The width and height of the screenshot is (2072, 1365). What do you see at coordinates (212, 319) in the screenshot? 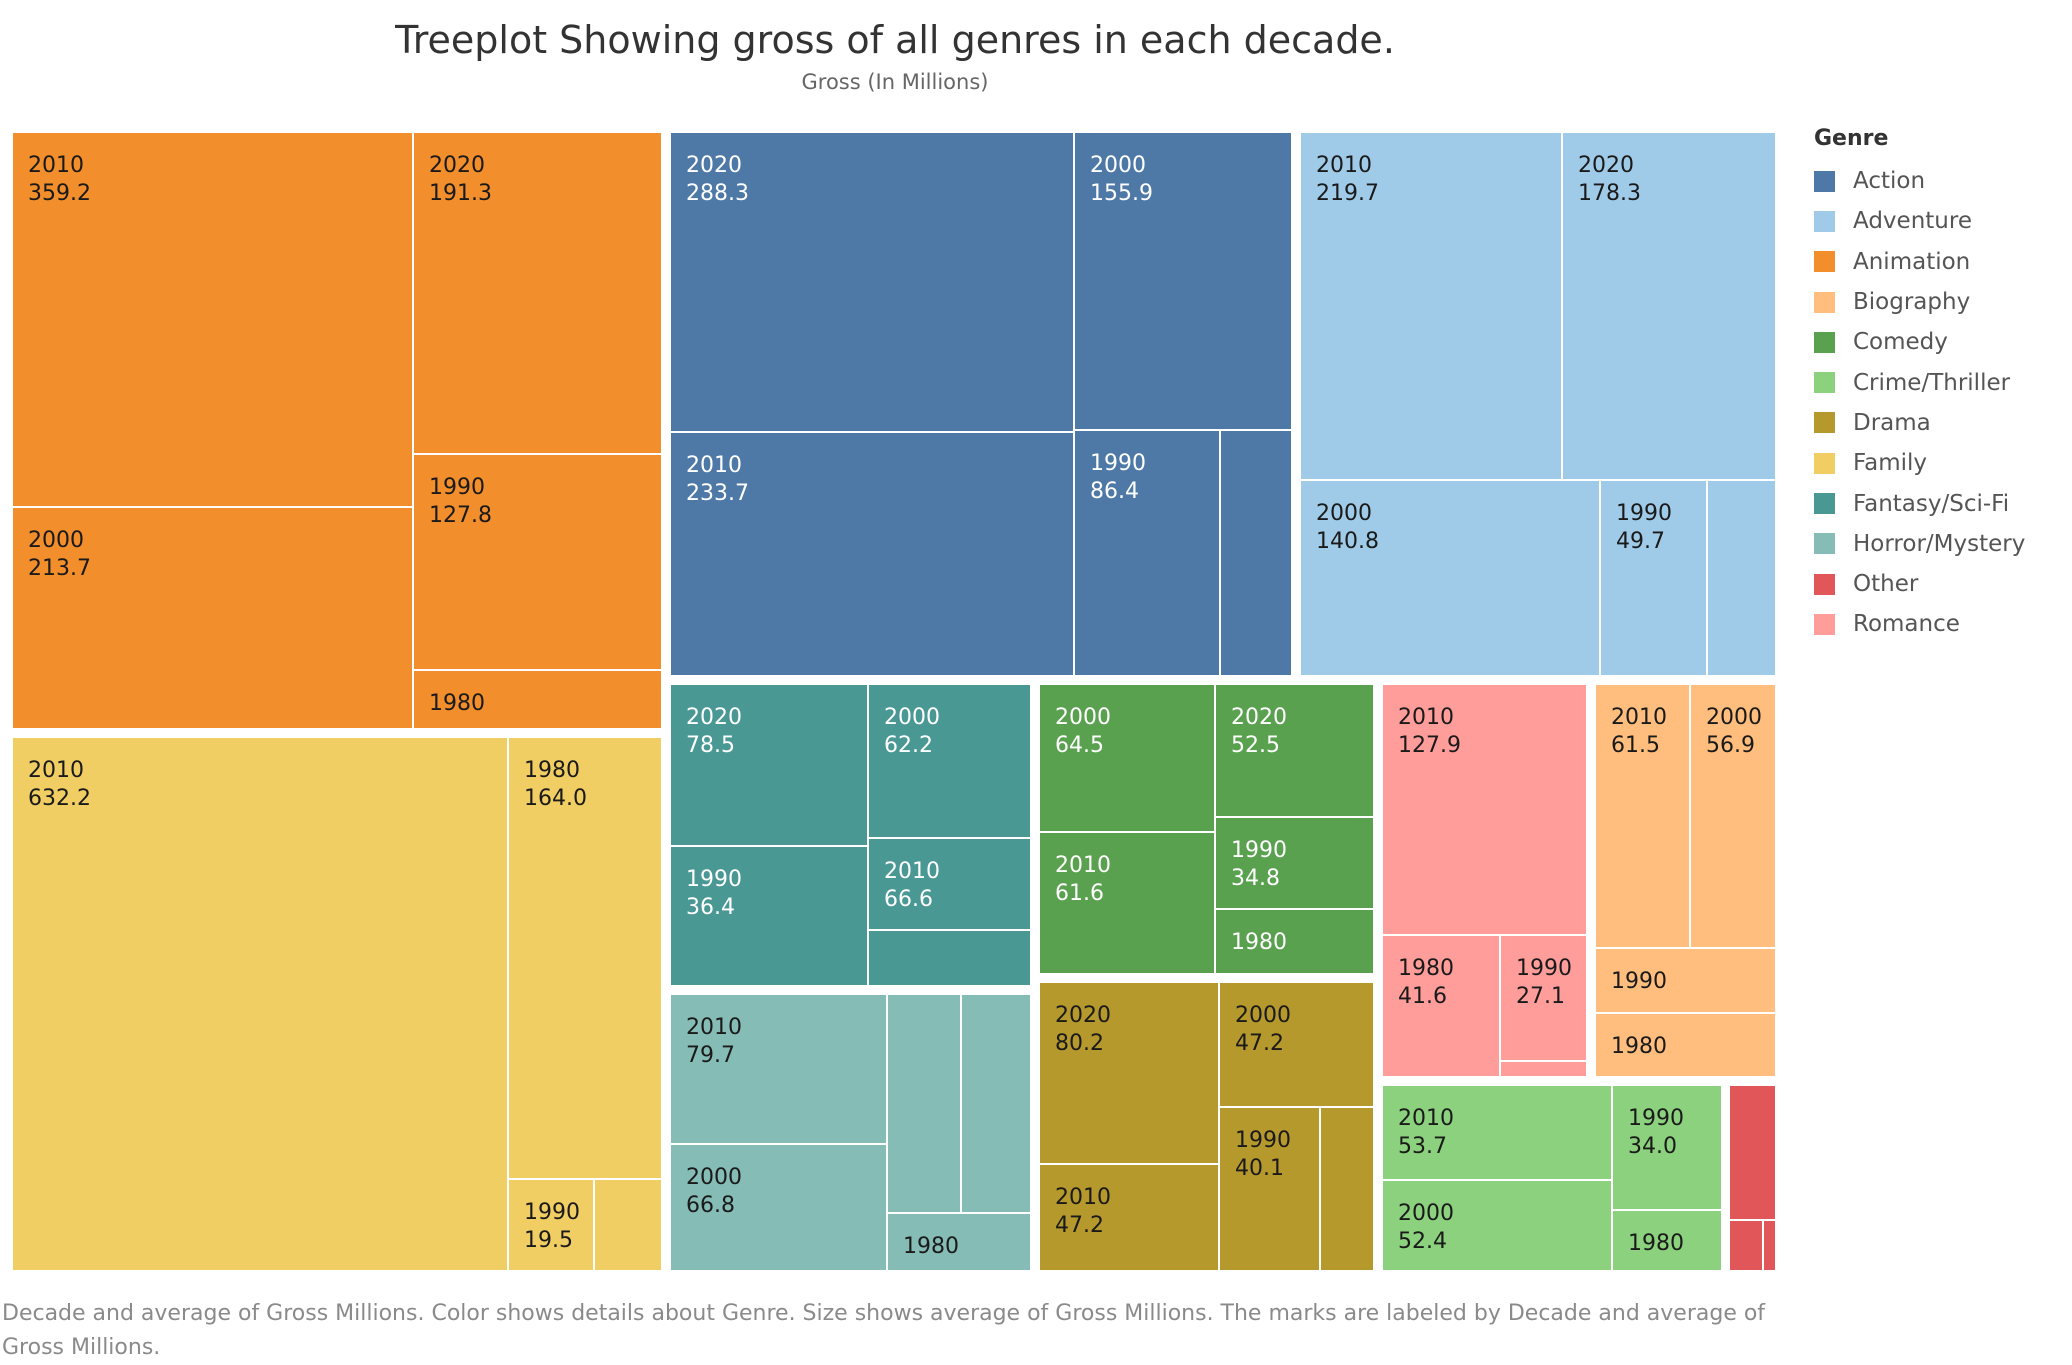
I see `treemap-cell-animation-2010` at bounding box center [212, 319].